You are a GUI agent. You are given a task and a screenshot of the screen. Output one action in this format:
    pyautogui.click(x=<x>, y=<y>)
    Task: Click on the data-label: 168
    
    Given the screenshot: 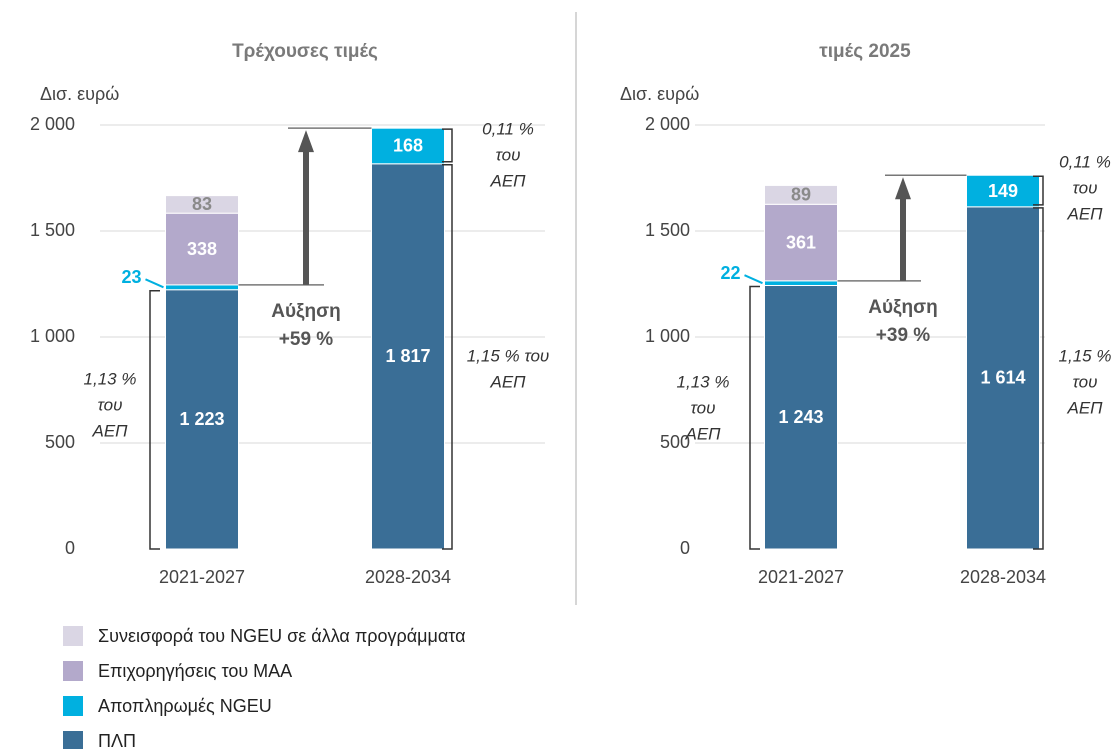 What is the action you would take?
    pyautogui.click(x=408, y=146)
    